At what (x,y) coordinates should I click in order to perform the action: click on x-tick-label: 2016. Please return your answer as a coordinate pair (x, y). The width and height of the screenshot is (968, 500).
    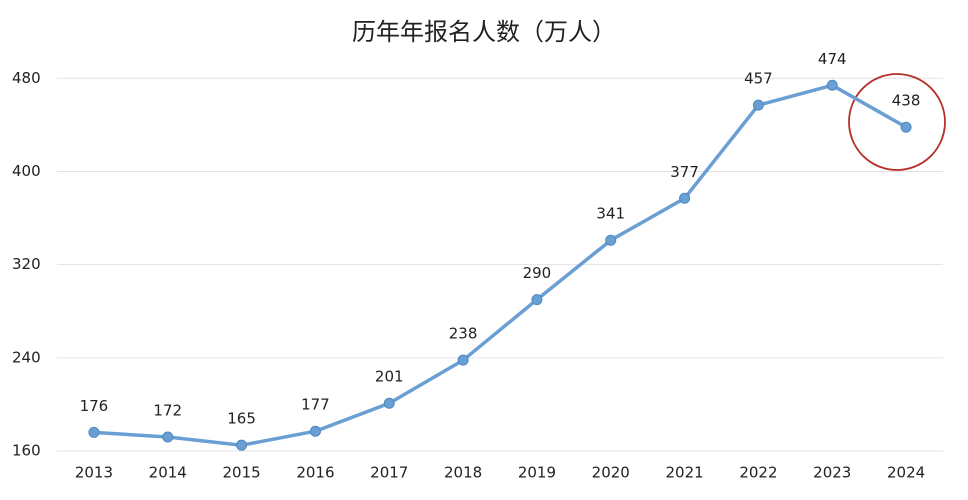
    Looking at the image, I should click on (315, 473).